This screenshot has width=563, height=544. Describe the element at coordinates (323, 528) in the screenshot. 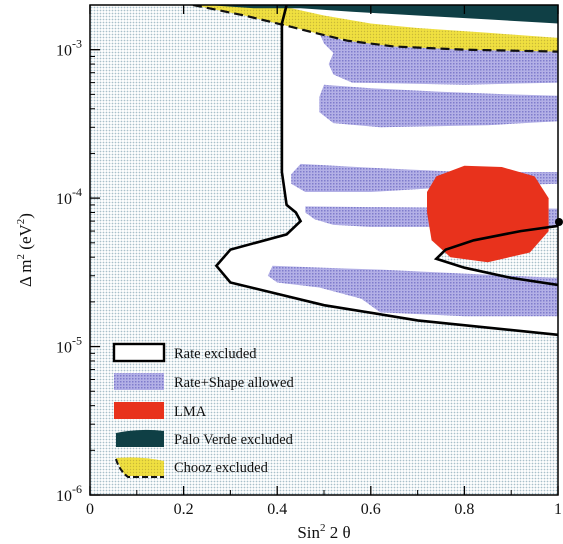

I see `x-label-sup: 2` at that location.